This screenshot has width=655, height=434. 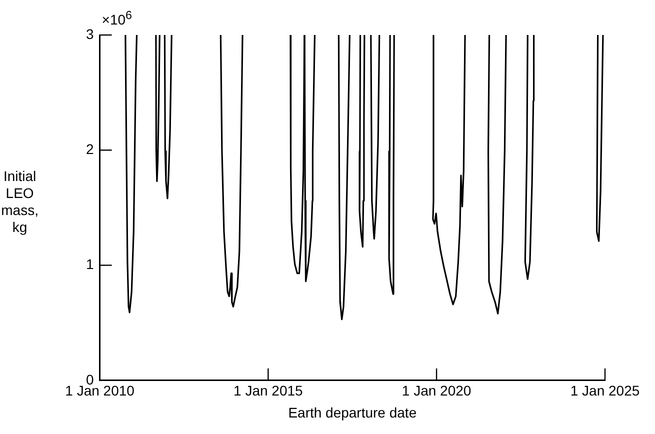 I want to click on x-tick-label: 1 Jan 2015, so click(x=269, y=390).